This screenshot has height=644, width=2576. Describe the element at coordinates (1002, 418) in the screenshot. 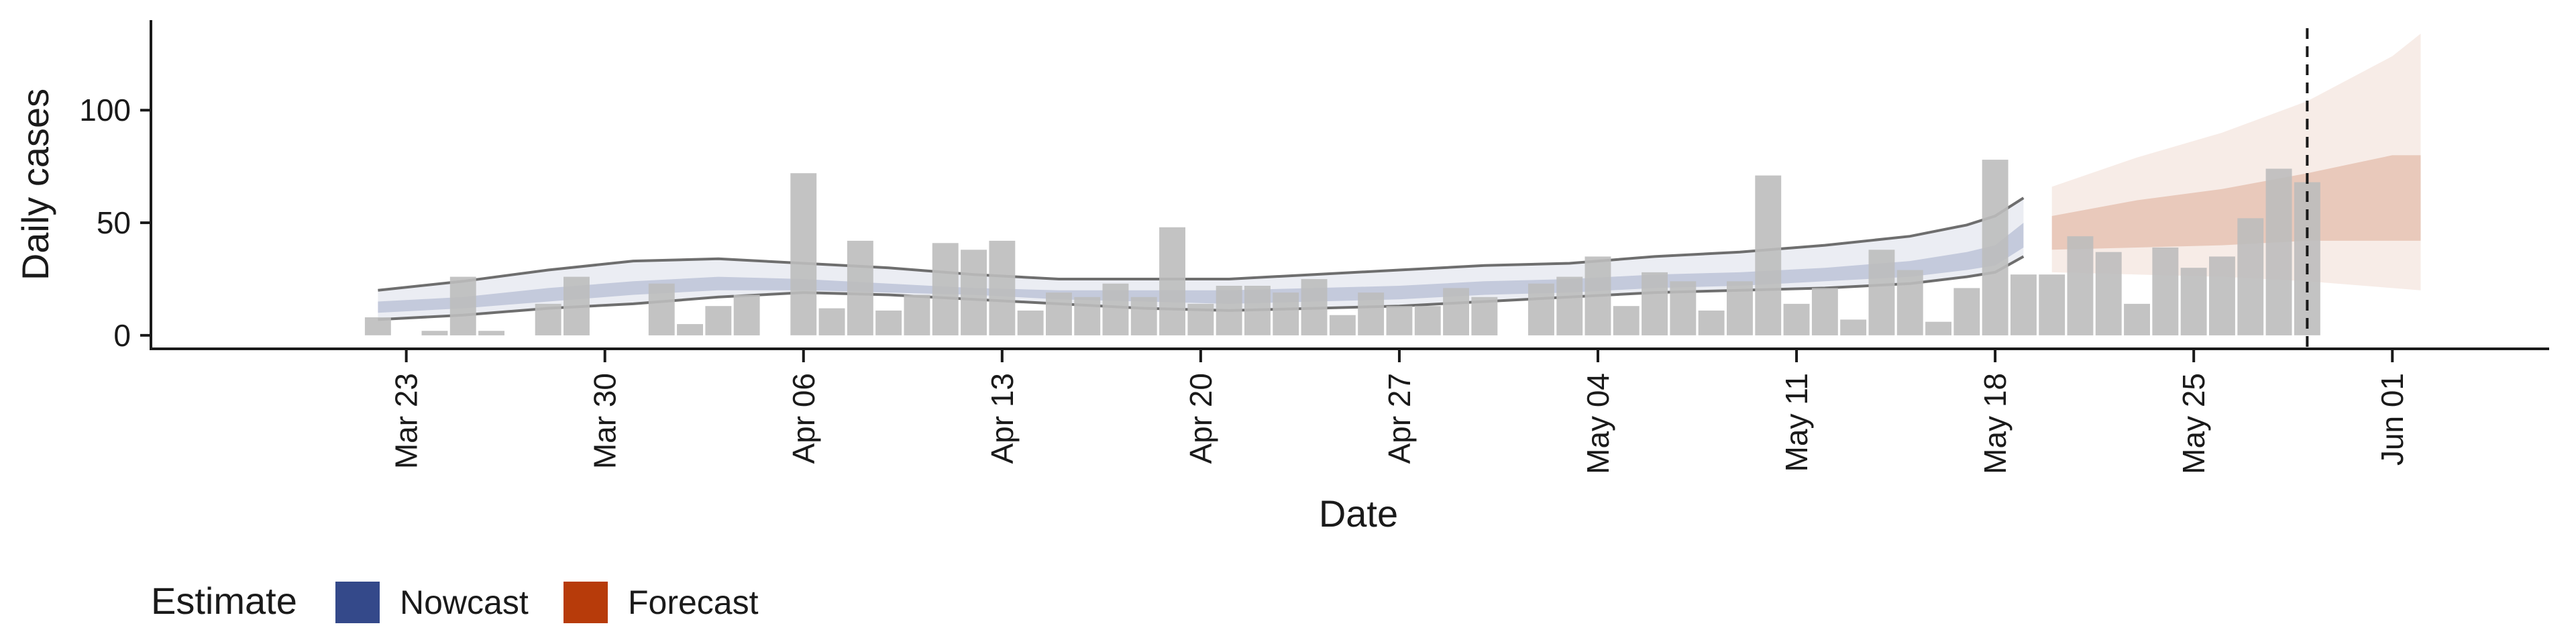

I see `x-tick-label: Apr 13` at that location.